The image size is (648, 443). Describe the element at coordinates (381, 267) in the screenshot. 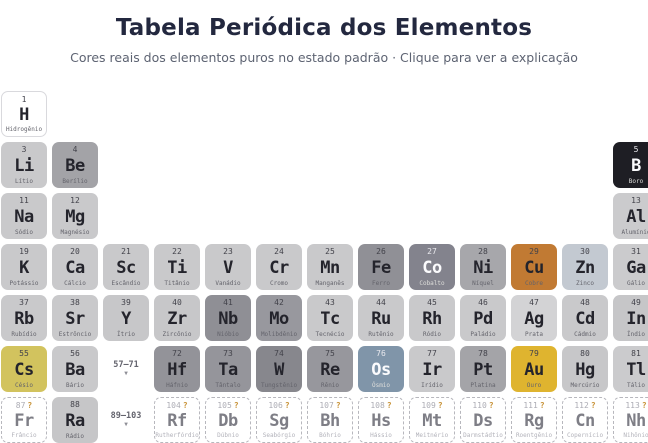

I see `element-tile-fe: 26 Fe Ferro` at that location.